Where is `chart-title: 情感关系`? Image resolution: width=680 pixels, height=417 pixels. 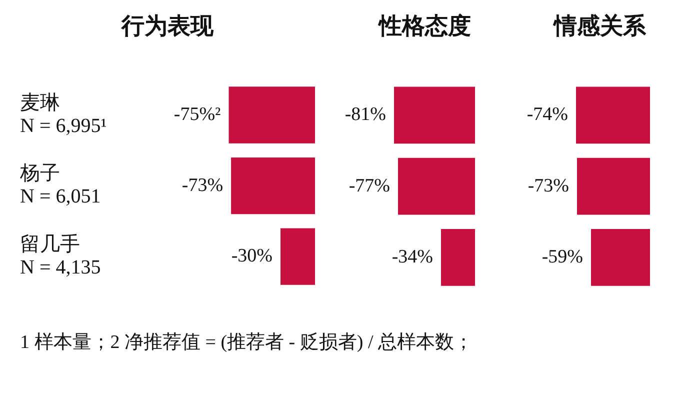
chart-title: 情感关系 is located at coordinates (599, 26).